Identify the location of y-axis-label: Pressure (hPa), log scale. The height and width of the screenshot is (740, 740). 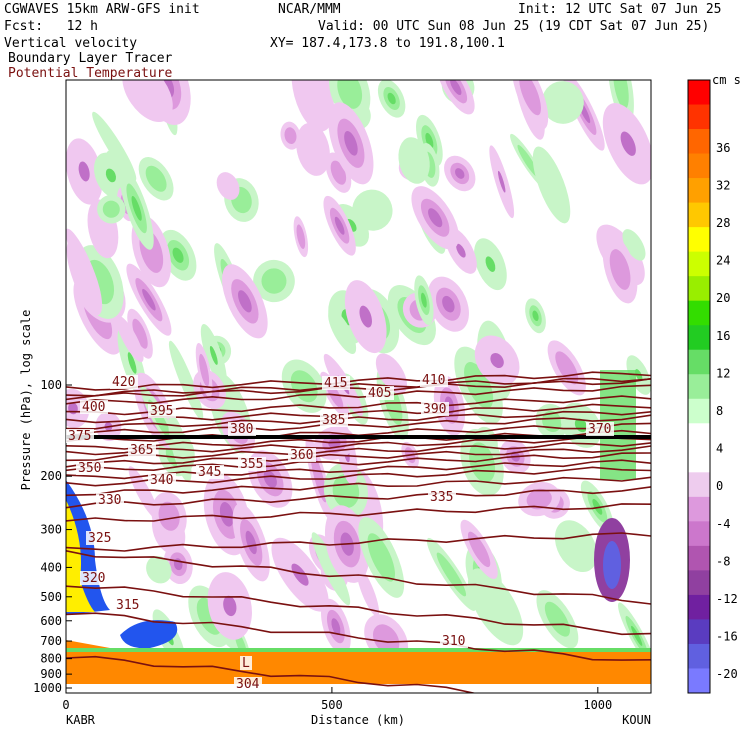
(26, 400).